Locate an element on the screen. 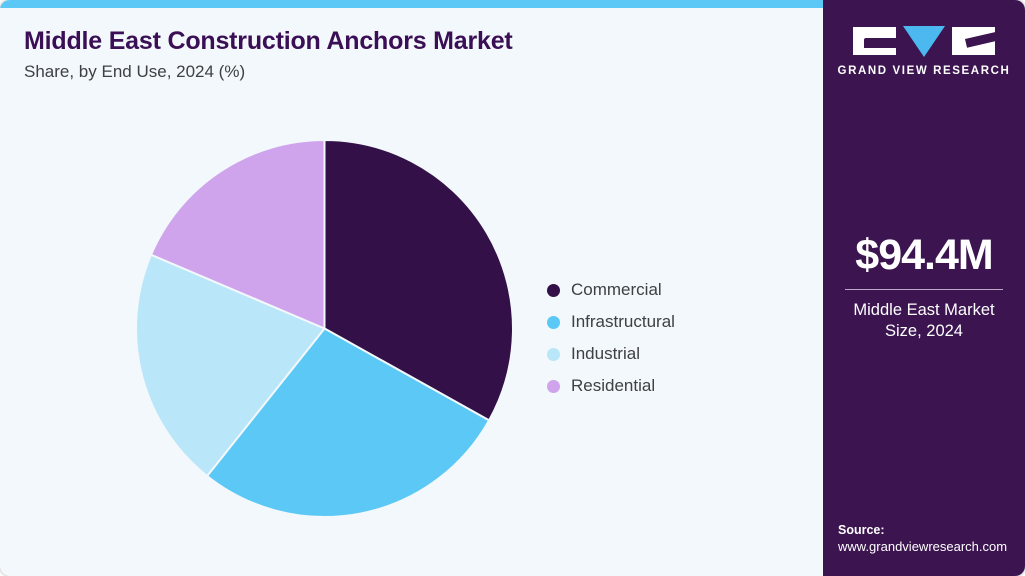 Image resolution: width=1025 pixels, height=576 pixels. legend-item-commercial: Commercial is located at coordinates (611, 290).